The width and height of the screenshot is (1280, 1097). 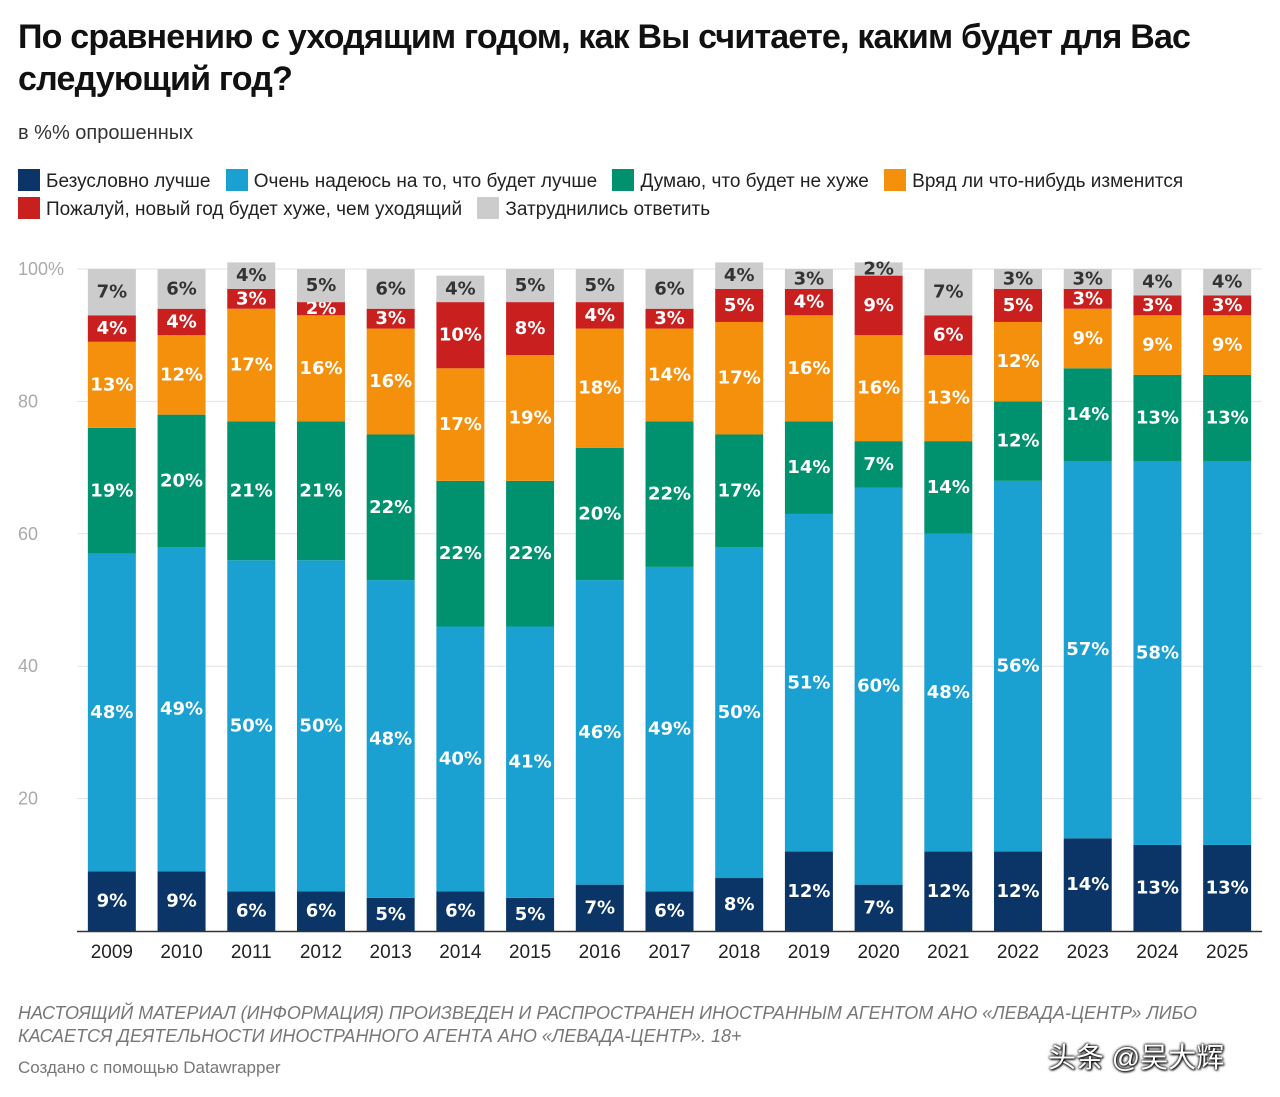 What do you see at coordinates (1136, 1057) in the screenshot?
I see `watermark: 头条 @吴大辉` at bounding box center [1136, 1057].